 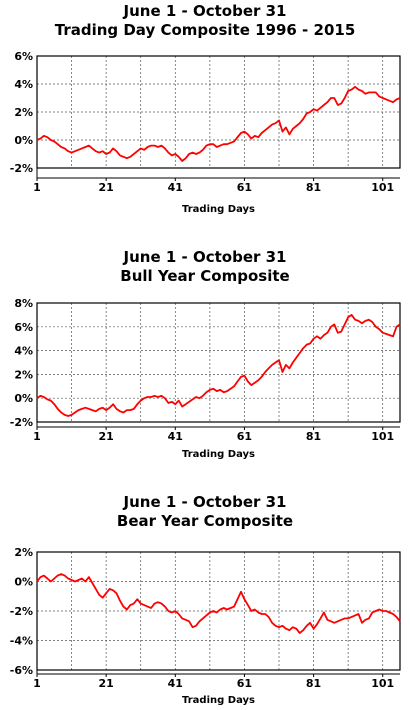 I want to click on chart-subtitle: Bull Year Composite, so click(x=205, y=276).